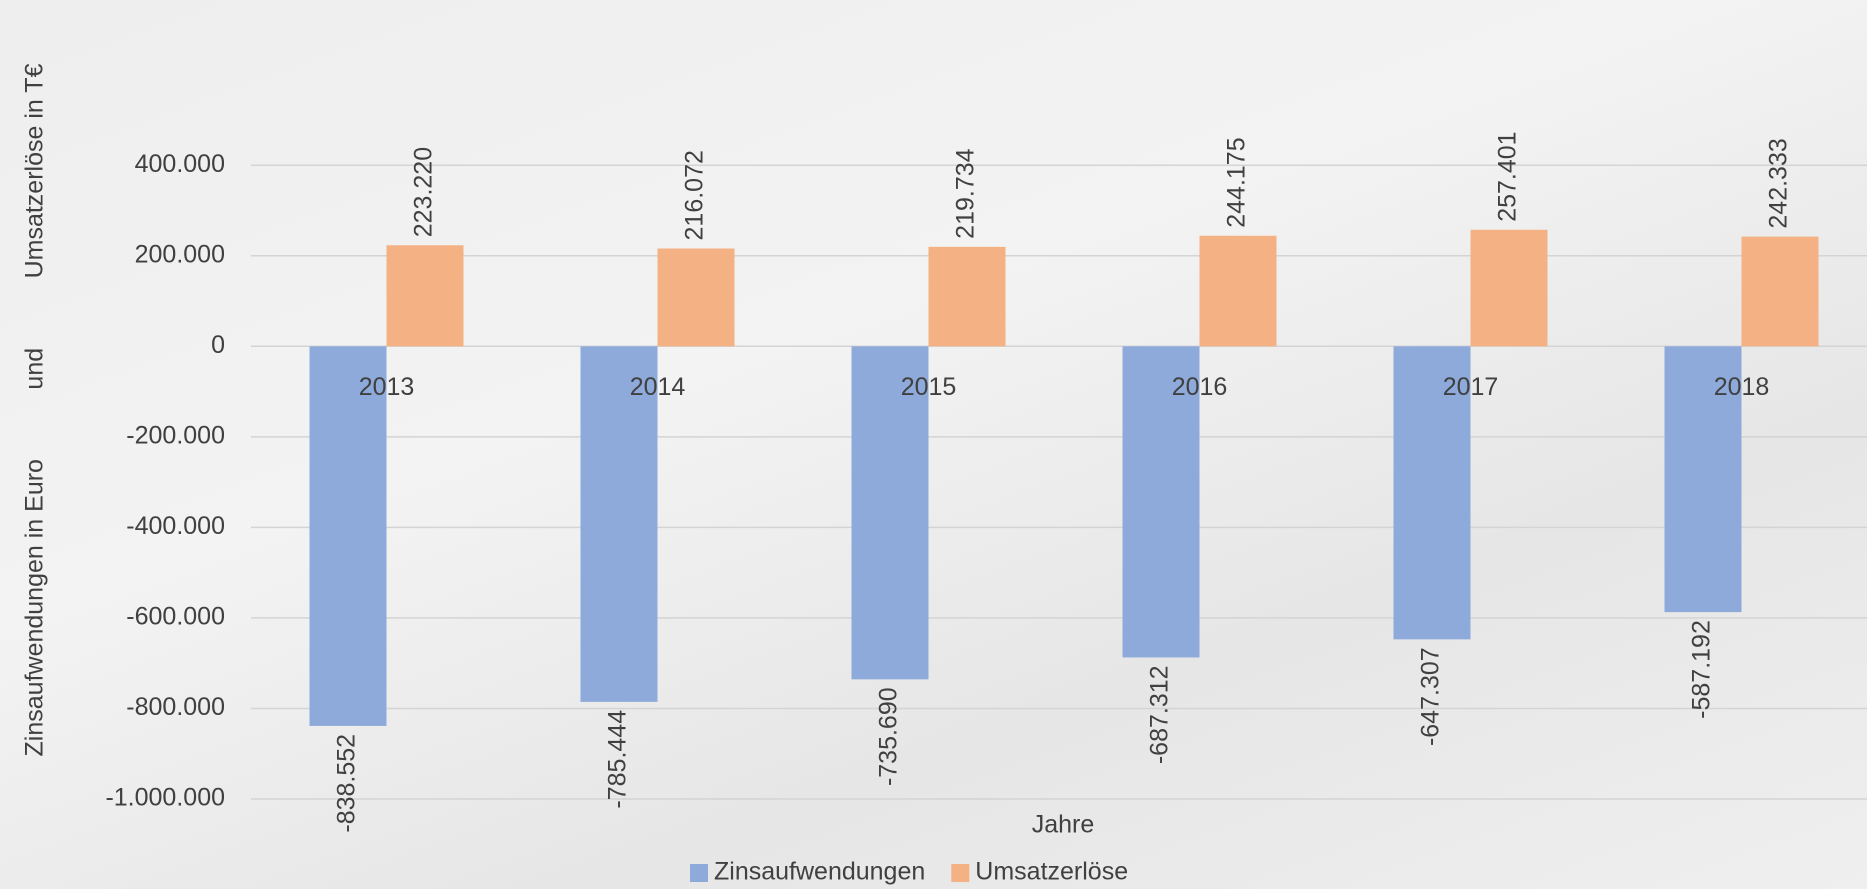 Image resolution: width=1867 pixels, height=889 pixels. I want to click on x-tick-label: 2015, so click(929, 387).